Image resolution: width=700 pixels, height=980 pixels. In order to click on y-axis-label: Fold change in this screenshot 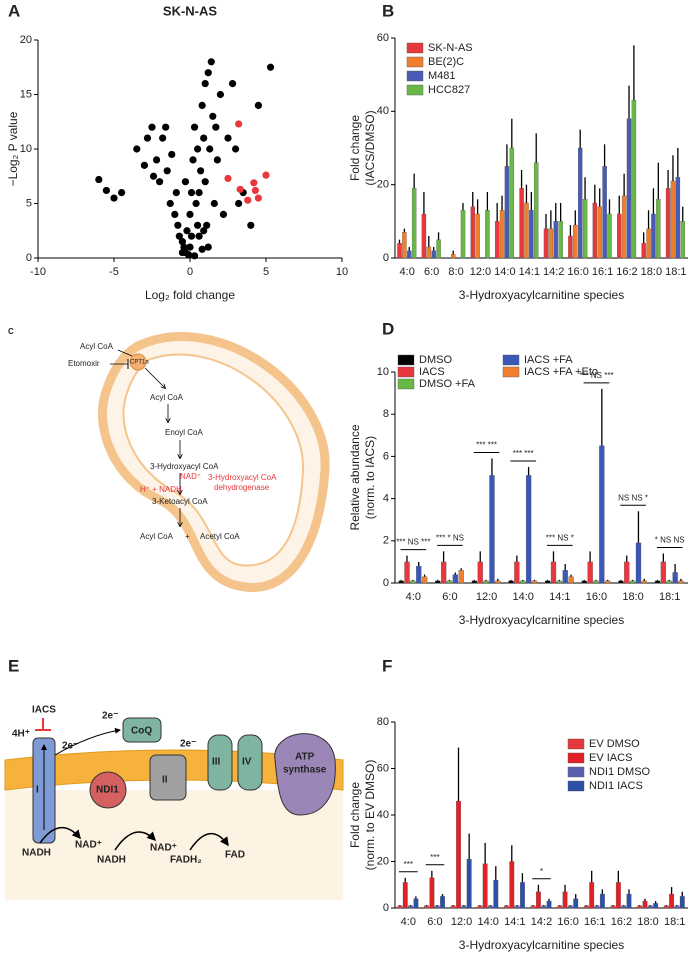, I will do `click(355, 815)`.